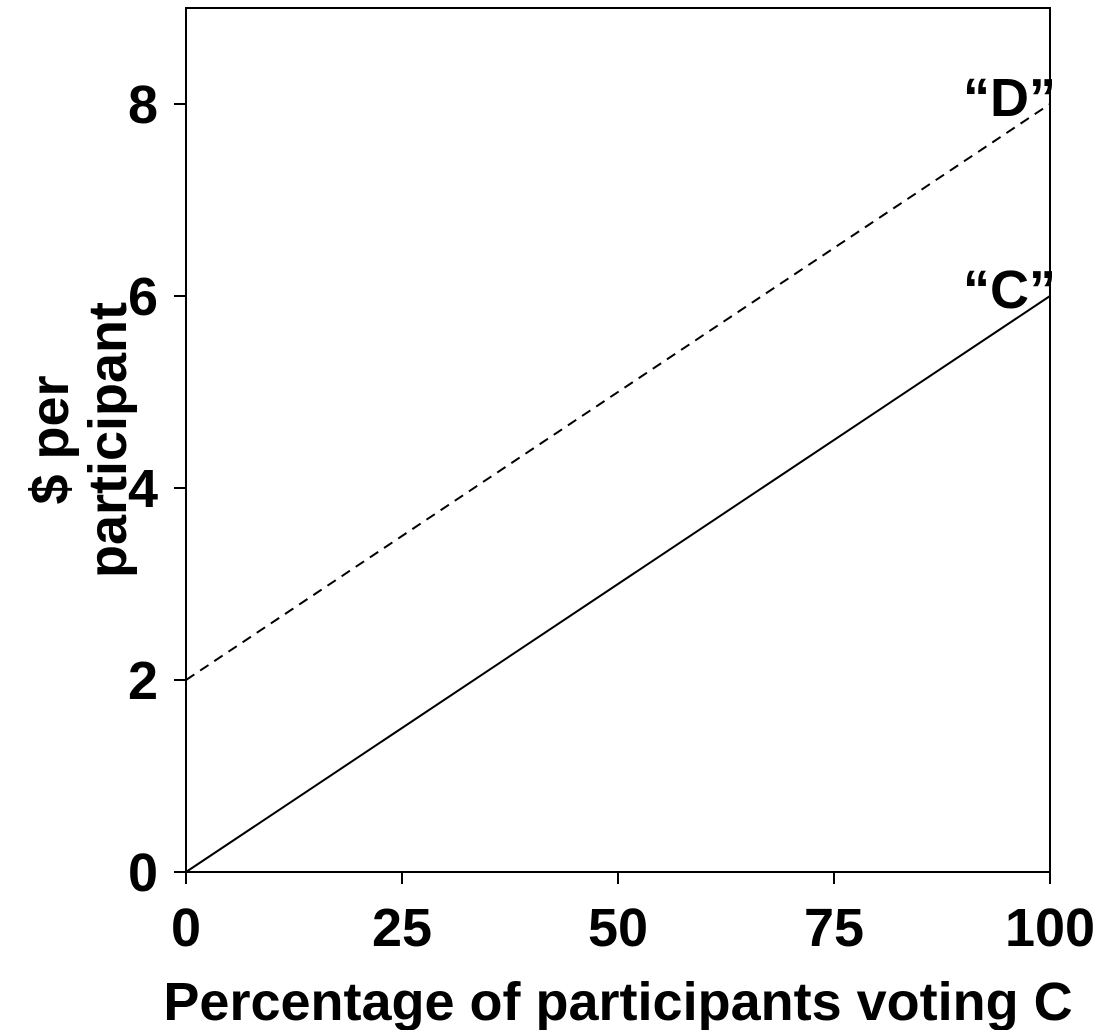 This screenshot has height=1035, width=1113. Describe the element at coordinates (1009, 194) in the screenshot. I see `series-labels: “D” “C”` at that location.